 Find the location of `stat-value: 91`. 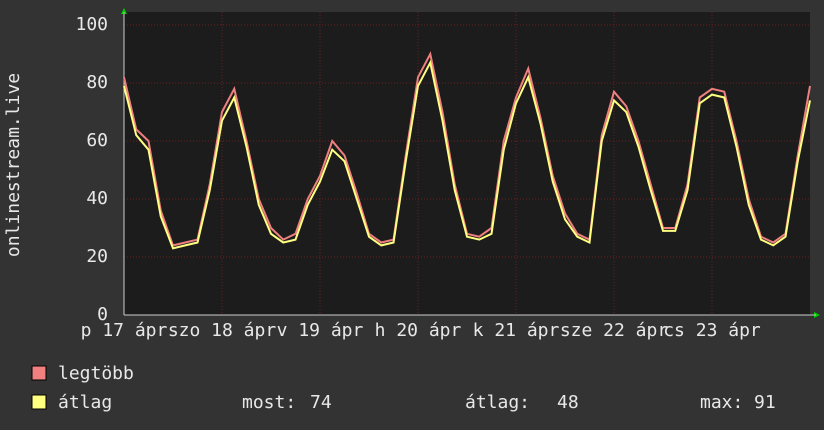

stat-value: 91 is located at coordinates (765, 402).